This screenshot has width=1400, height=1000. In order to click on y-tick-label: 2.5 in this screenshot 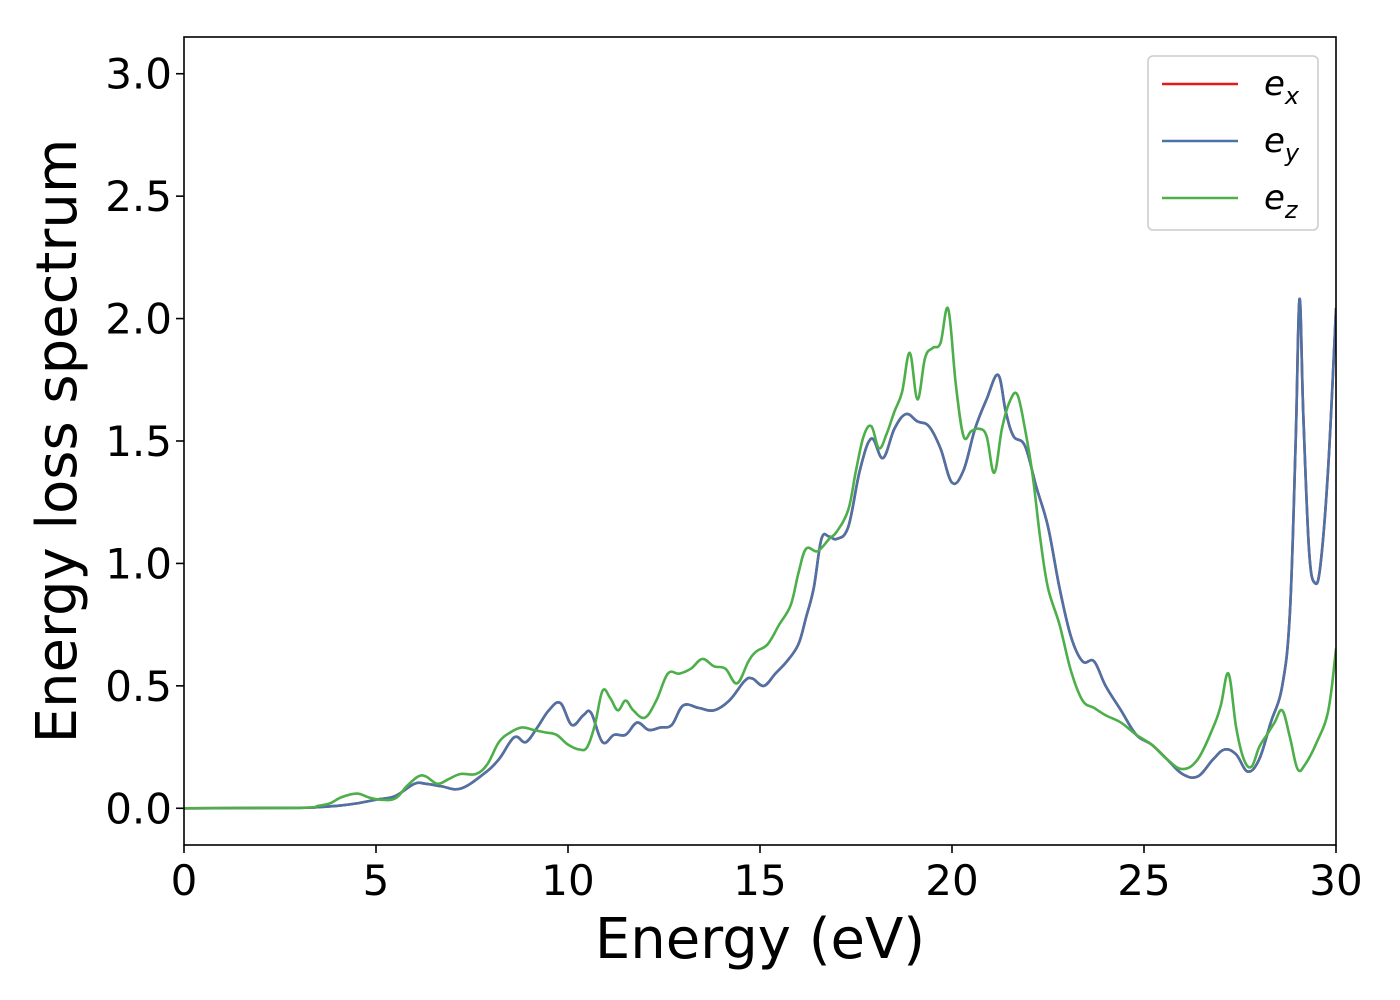, I will do `click(138, 196)`.